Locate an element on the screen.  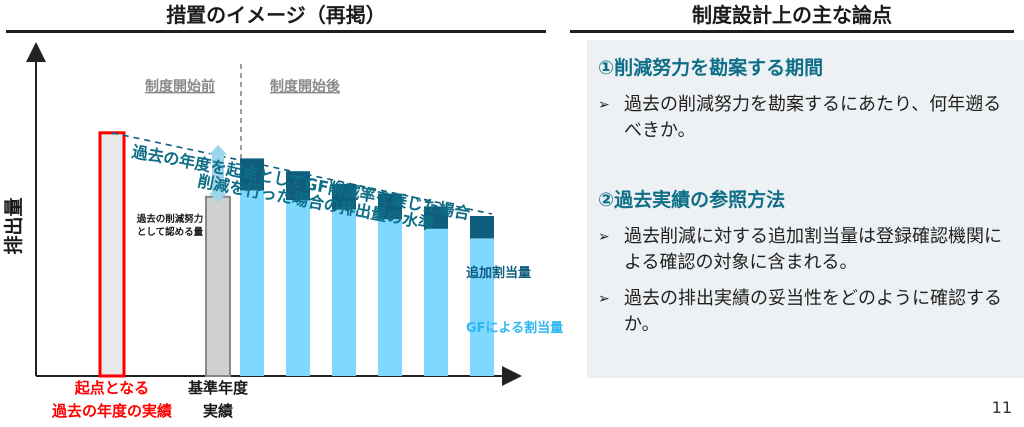
page-number: 11 is located at coordinates (1001, 407).